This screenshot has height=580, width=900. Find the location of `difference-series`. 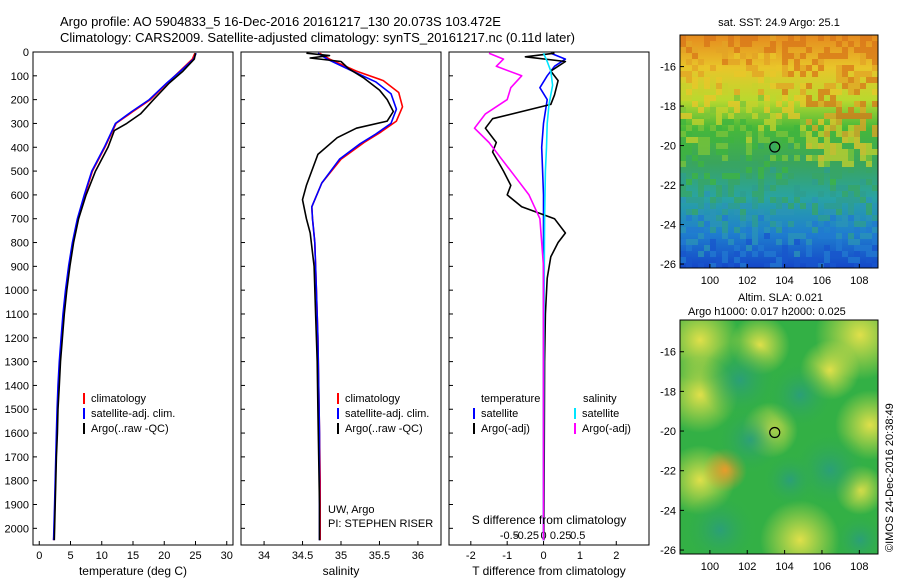

difference-series is located at coordinates (520, 296).